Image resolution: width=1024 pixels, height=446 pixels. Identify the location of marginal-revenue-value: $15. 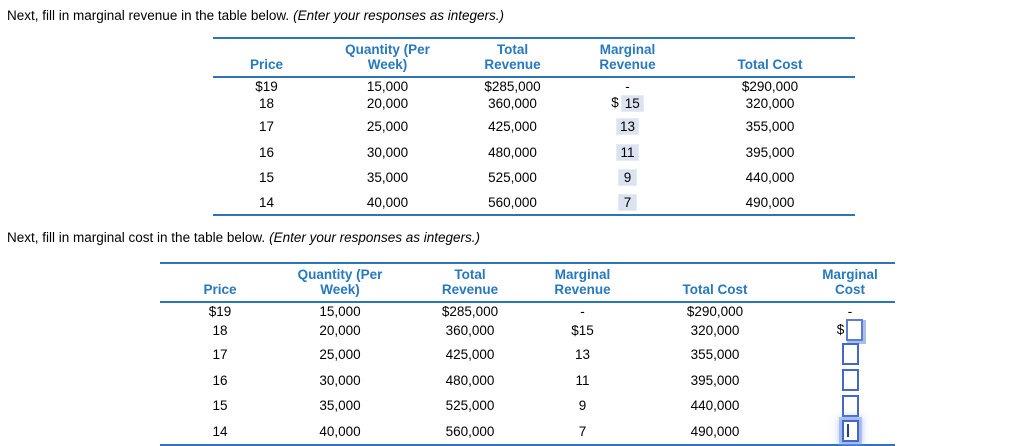
(582, 330).